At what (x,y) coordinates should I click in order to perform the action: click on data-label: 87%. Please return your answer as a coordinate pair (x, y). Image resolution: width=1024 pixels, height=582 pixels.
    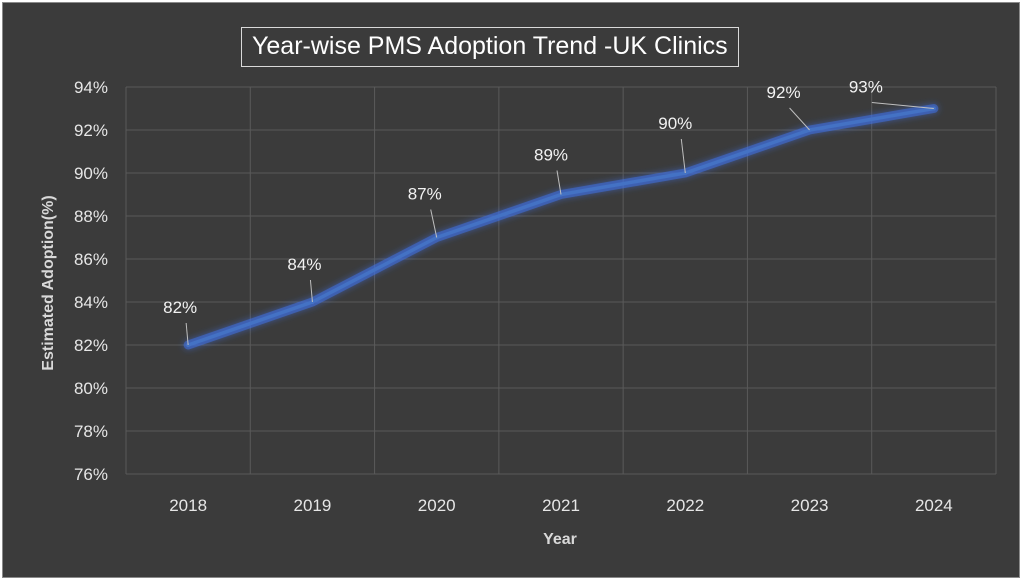
    Looking at the image, I should click on (425, 194).